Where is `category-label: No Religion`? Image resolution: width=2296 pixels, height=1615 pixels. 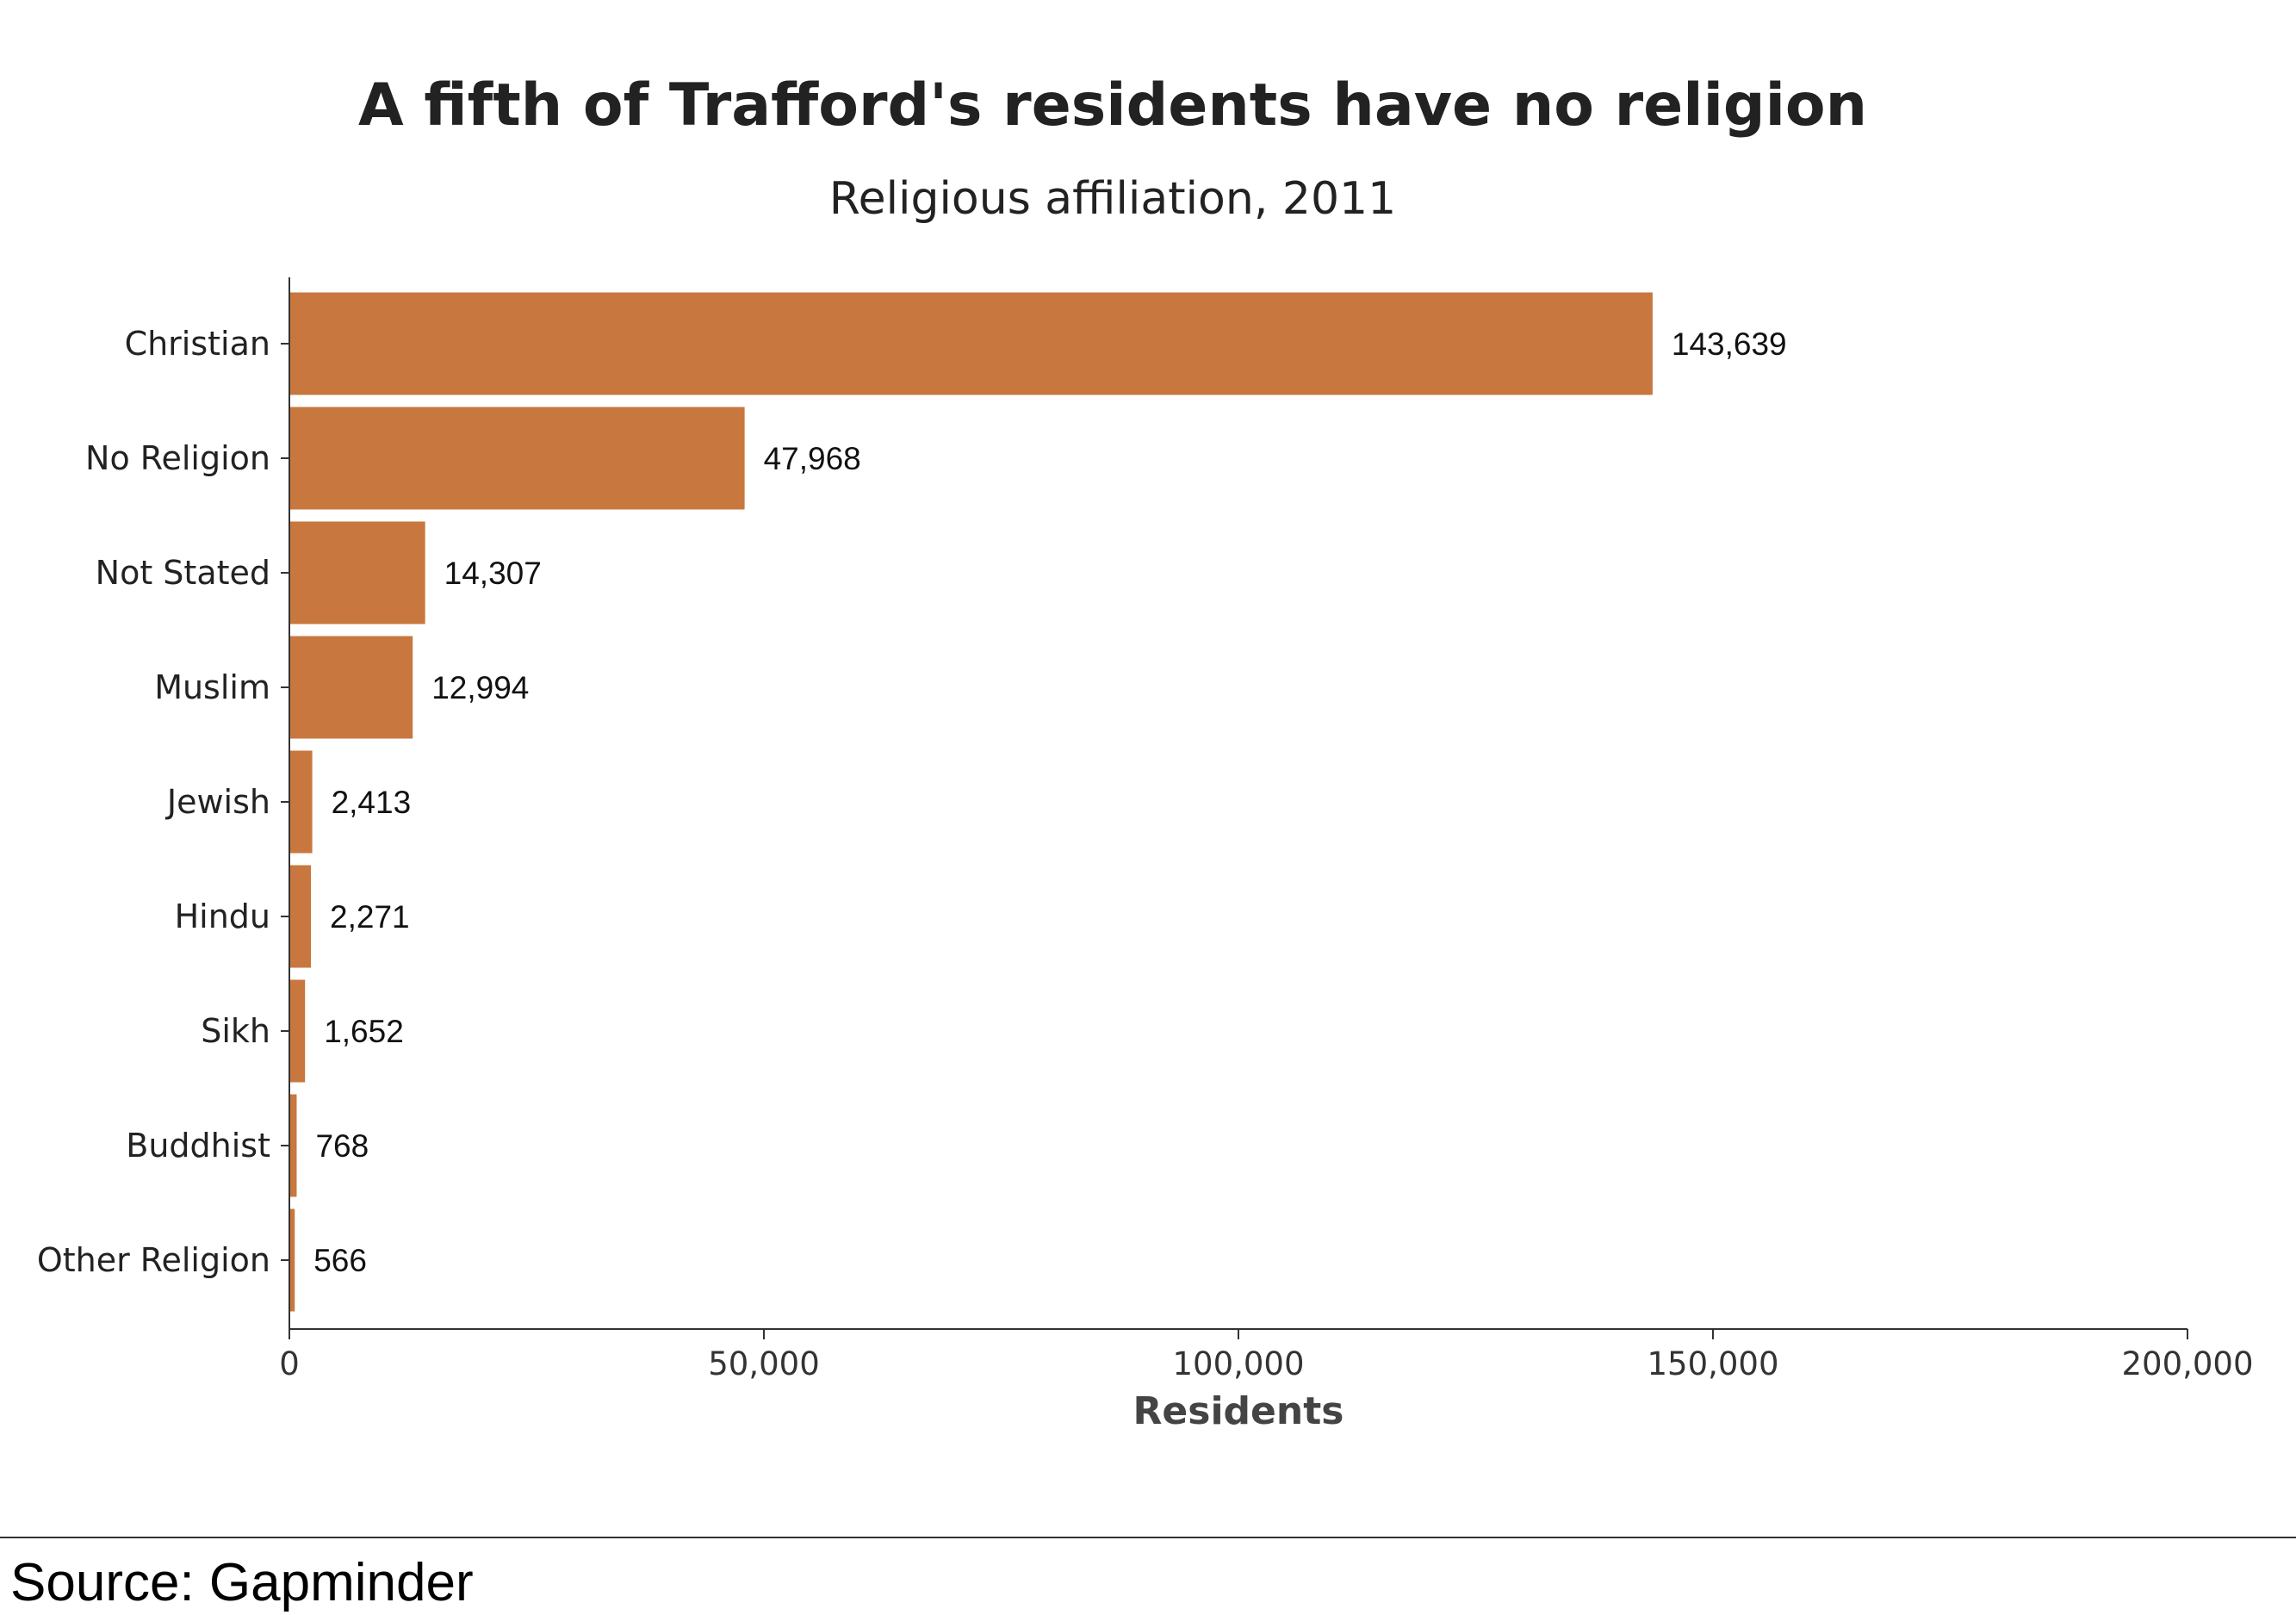 category-label: No Religion is located at coordinates (177, 458).